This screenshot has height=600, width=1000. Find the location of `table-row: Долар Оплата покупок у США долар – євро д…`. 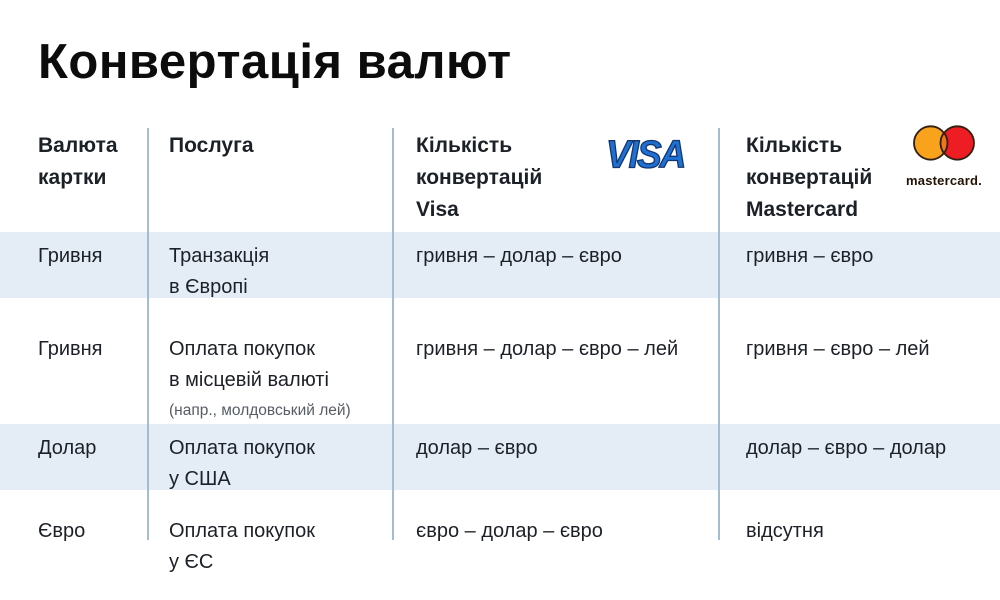

table-row: Долар Оплата покупок у США долар – євро д… is located at coordinates (500, 457).